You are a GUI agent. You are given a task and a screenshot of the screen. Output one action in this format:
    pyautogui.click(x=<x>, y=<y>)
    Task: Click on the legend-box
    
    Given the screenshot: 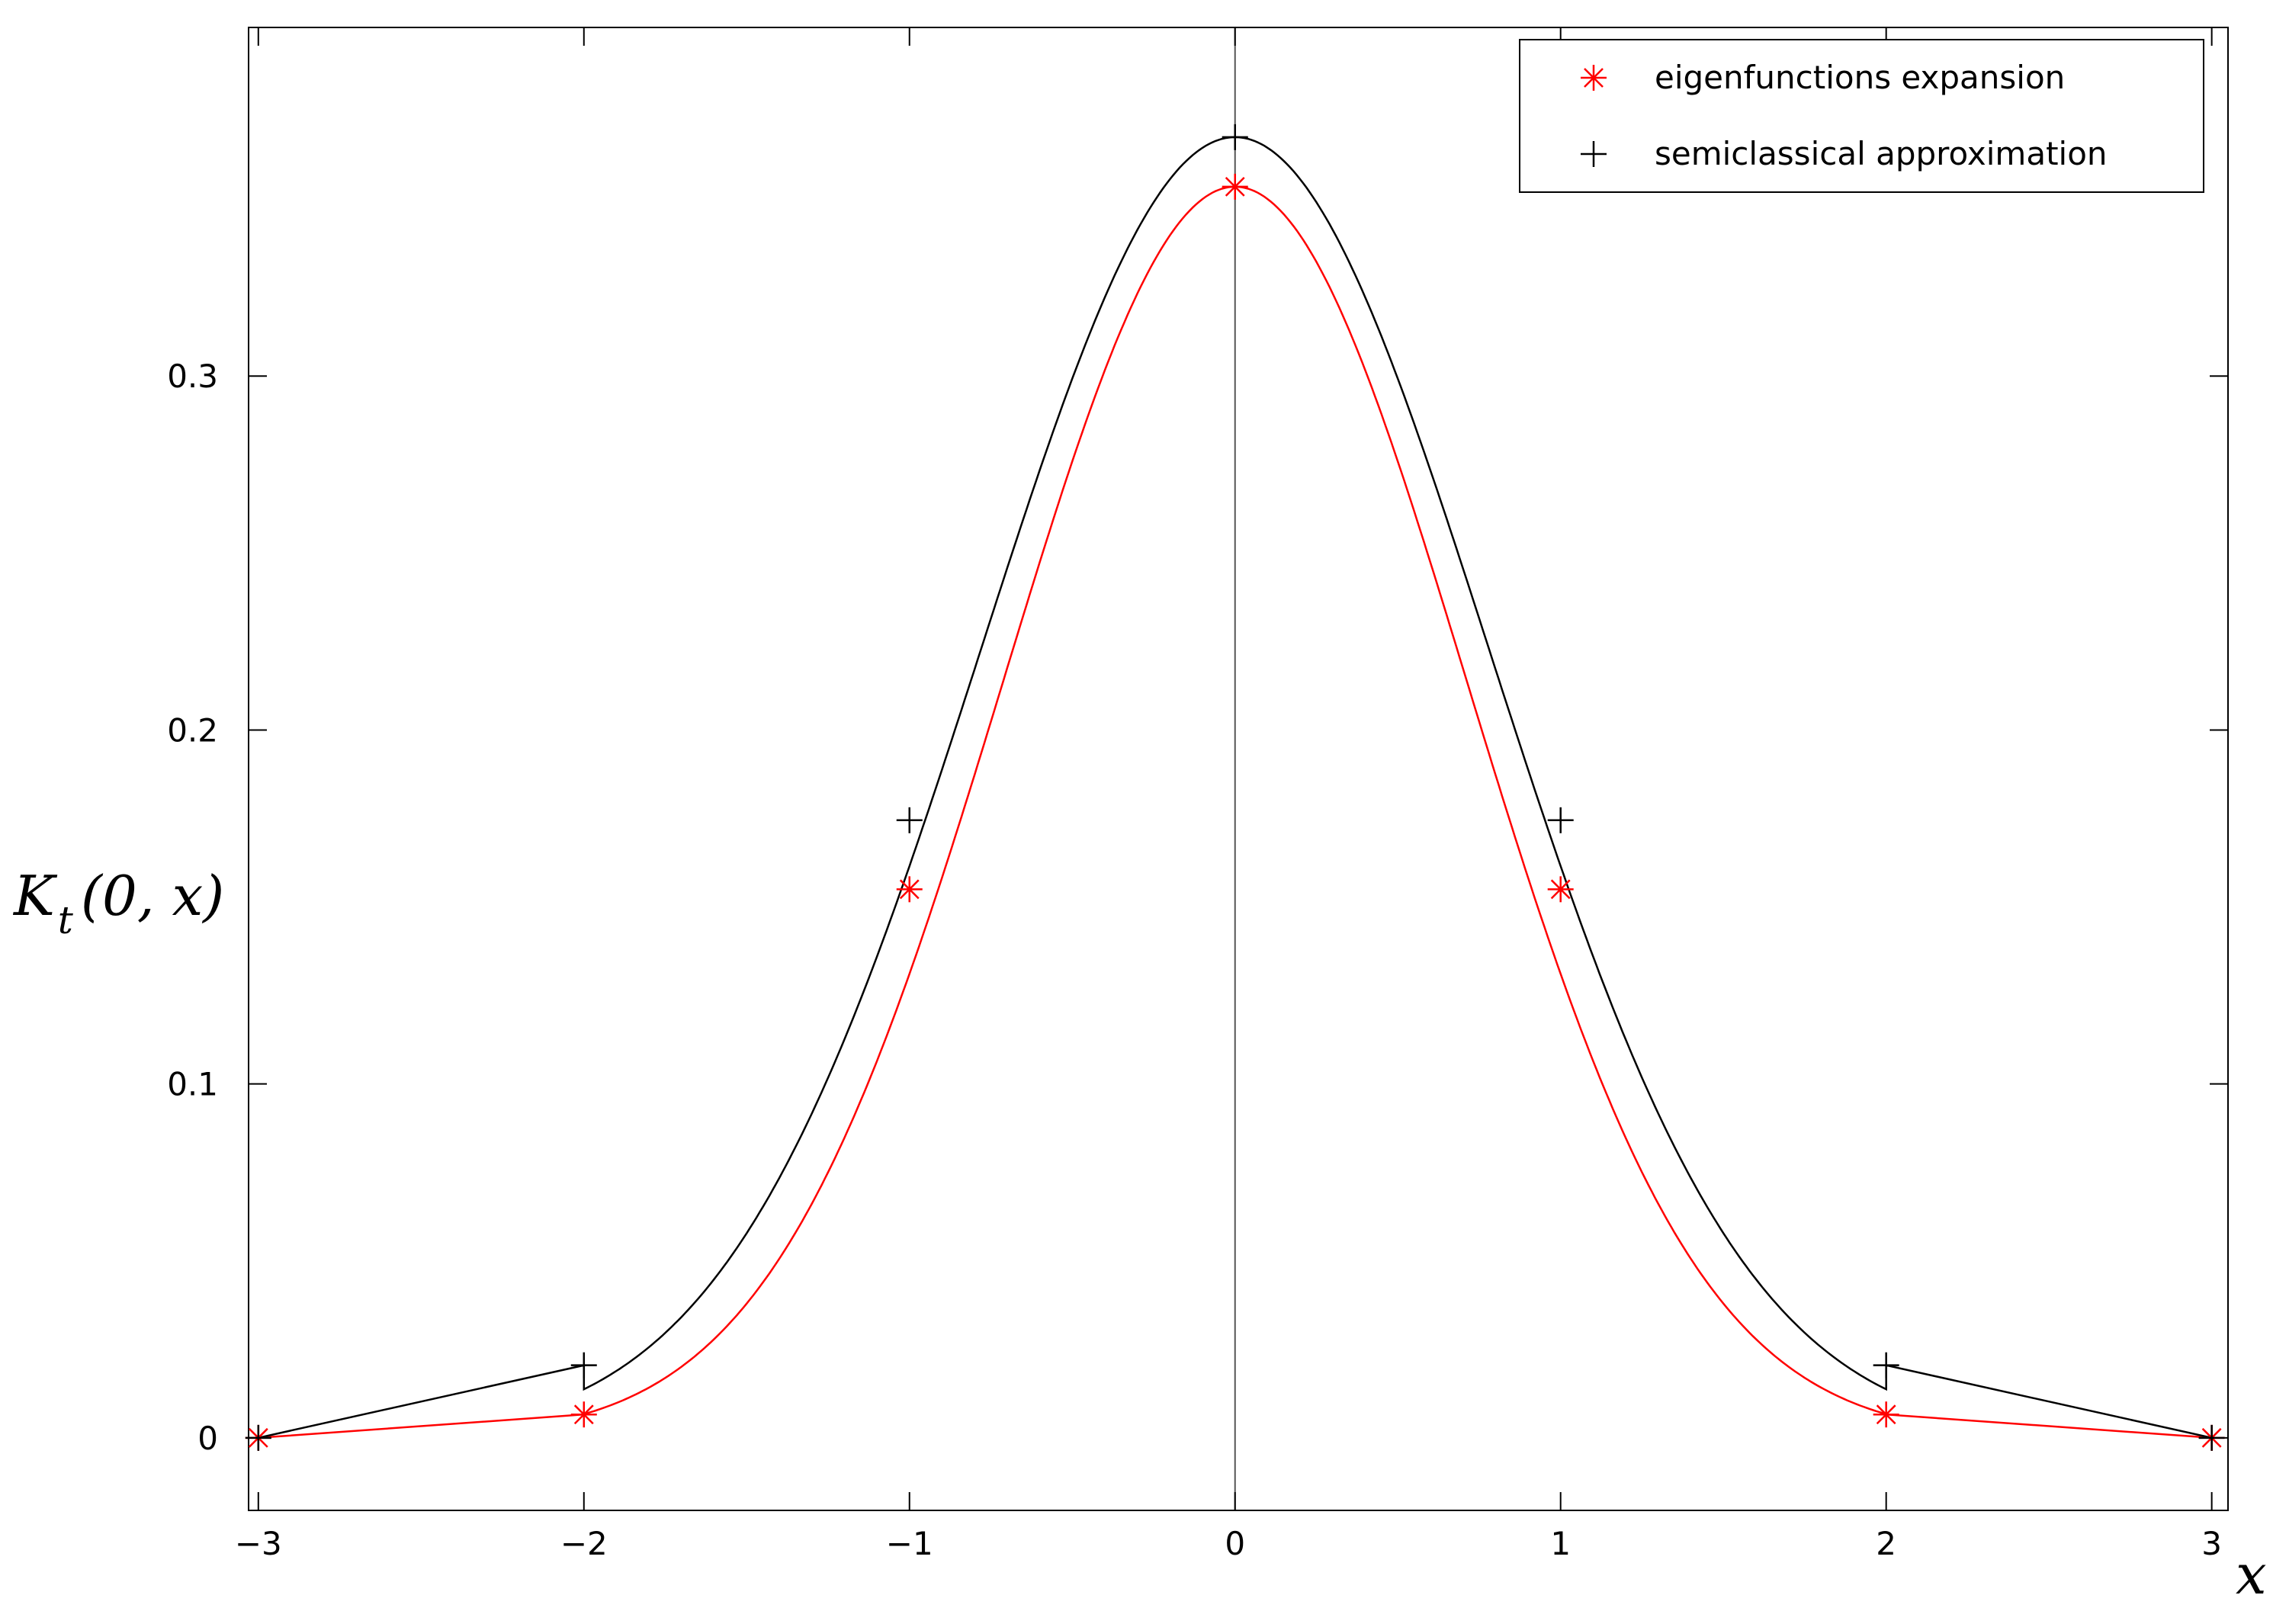 What is the action you would take?
    pyautogui.click(x=1861, y=116)
    